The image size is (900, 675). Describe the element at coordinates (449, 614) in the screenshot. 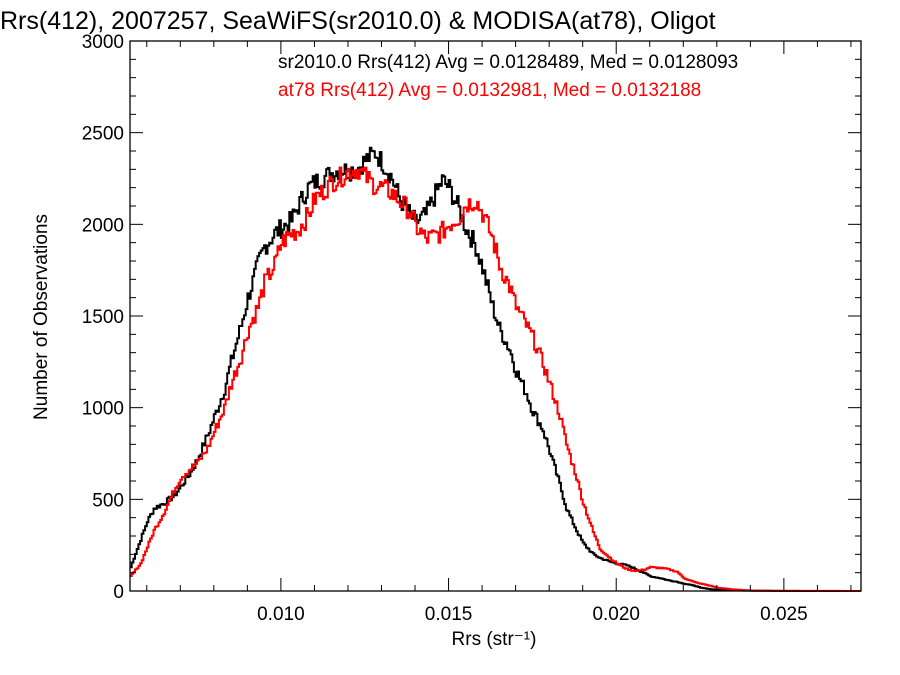

I see `x-tick-label-1: 0.015` at that location.